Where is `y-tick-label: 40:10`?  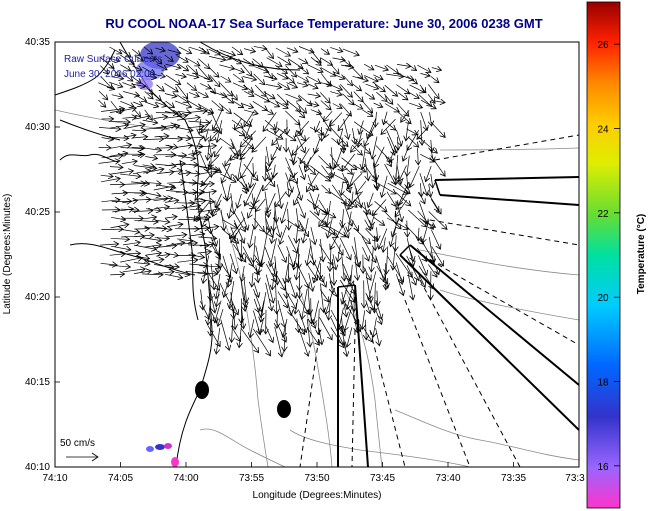
y-tick-label: 40:10 is located at coordinates (37, 467).